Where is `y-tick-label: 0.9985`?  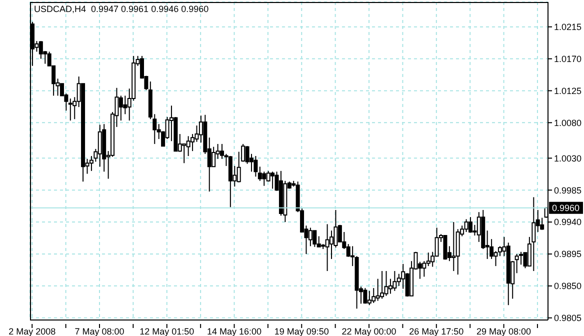
y-tick-label: 0.9985 is located at coordinates (568, 190).